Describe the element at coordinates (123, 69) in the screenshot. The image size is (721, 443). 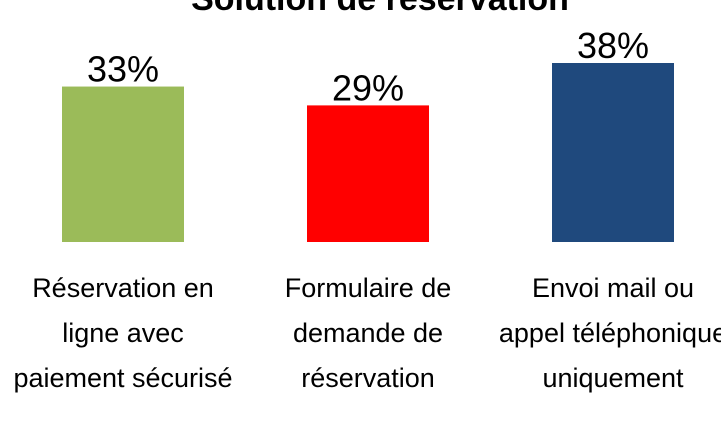
I see `data-label: 33%` at that location.